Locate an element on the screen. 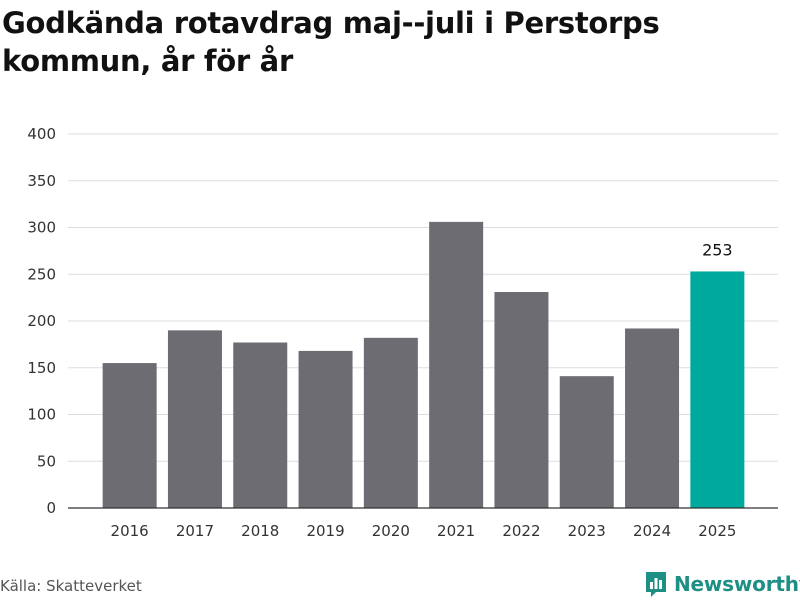  newsworthy-logo-icon is located at coordinates (656, 584).